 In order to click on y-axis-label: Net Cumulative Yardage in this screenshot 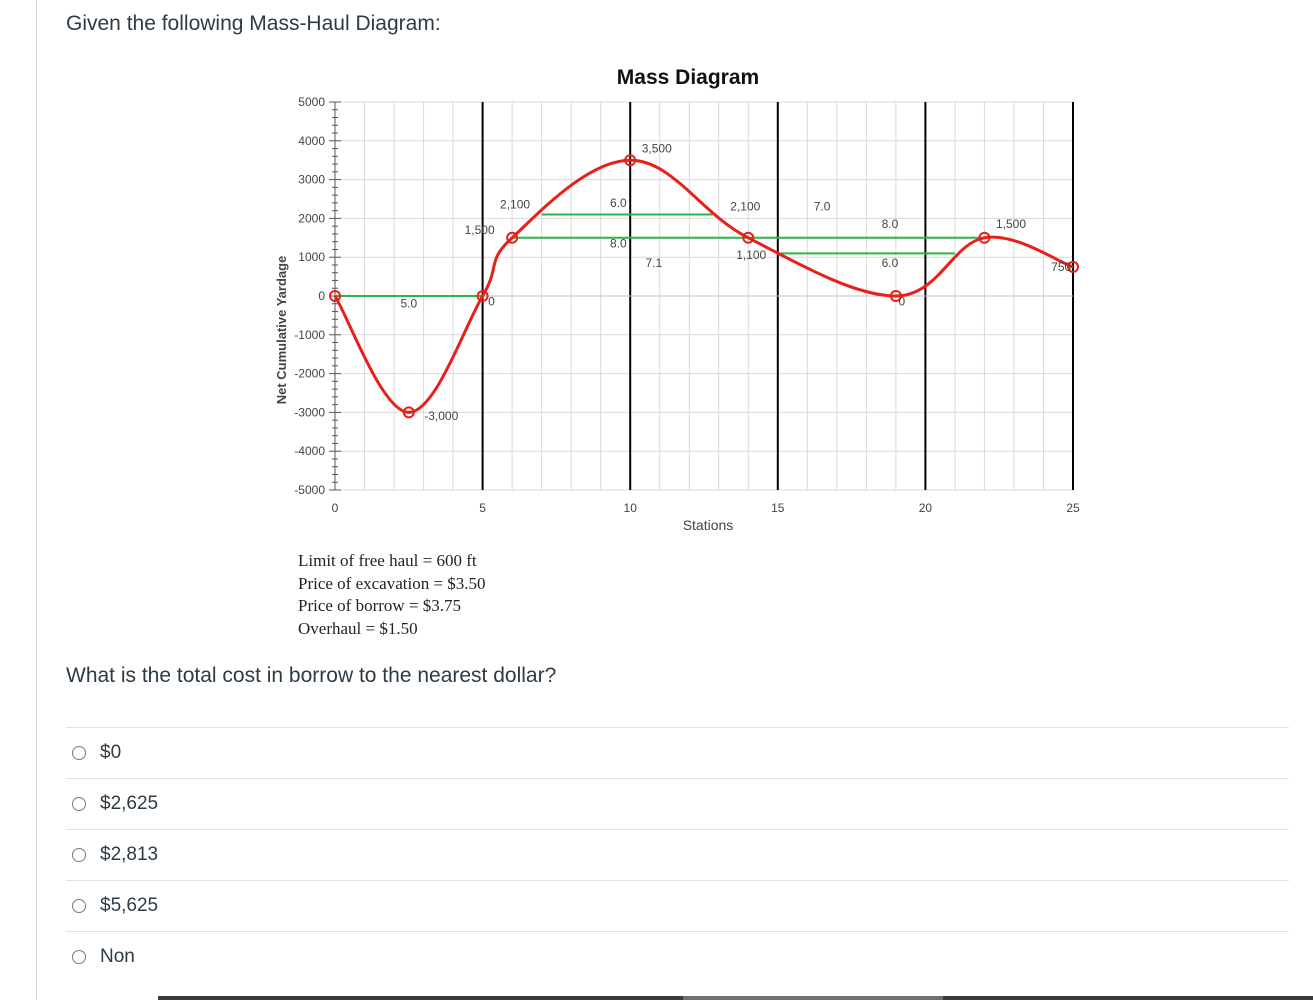, I will do `click(281, 330)`.